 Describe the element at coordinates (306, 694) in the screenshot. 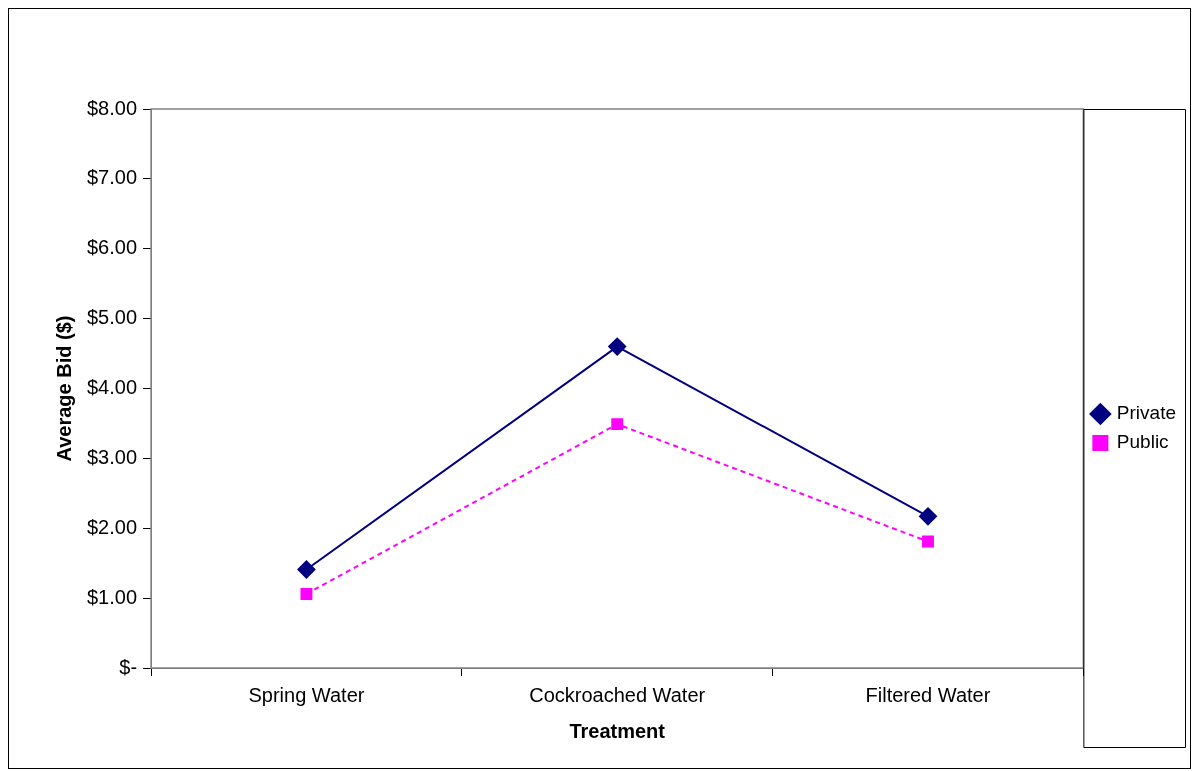

I see `x-tick-label: Spring Water` at that location.